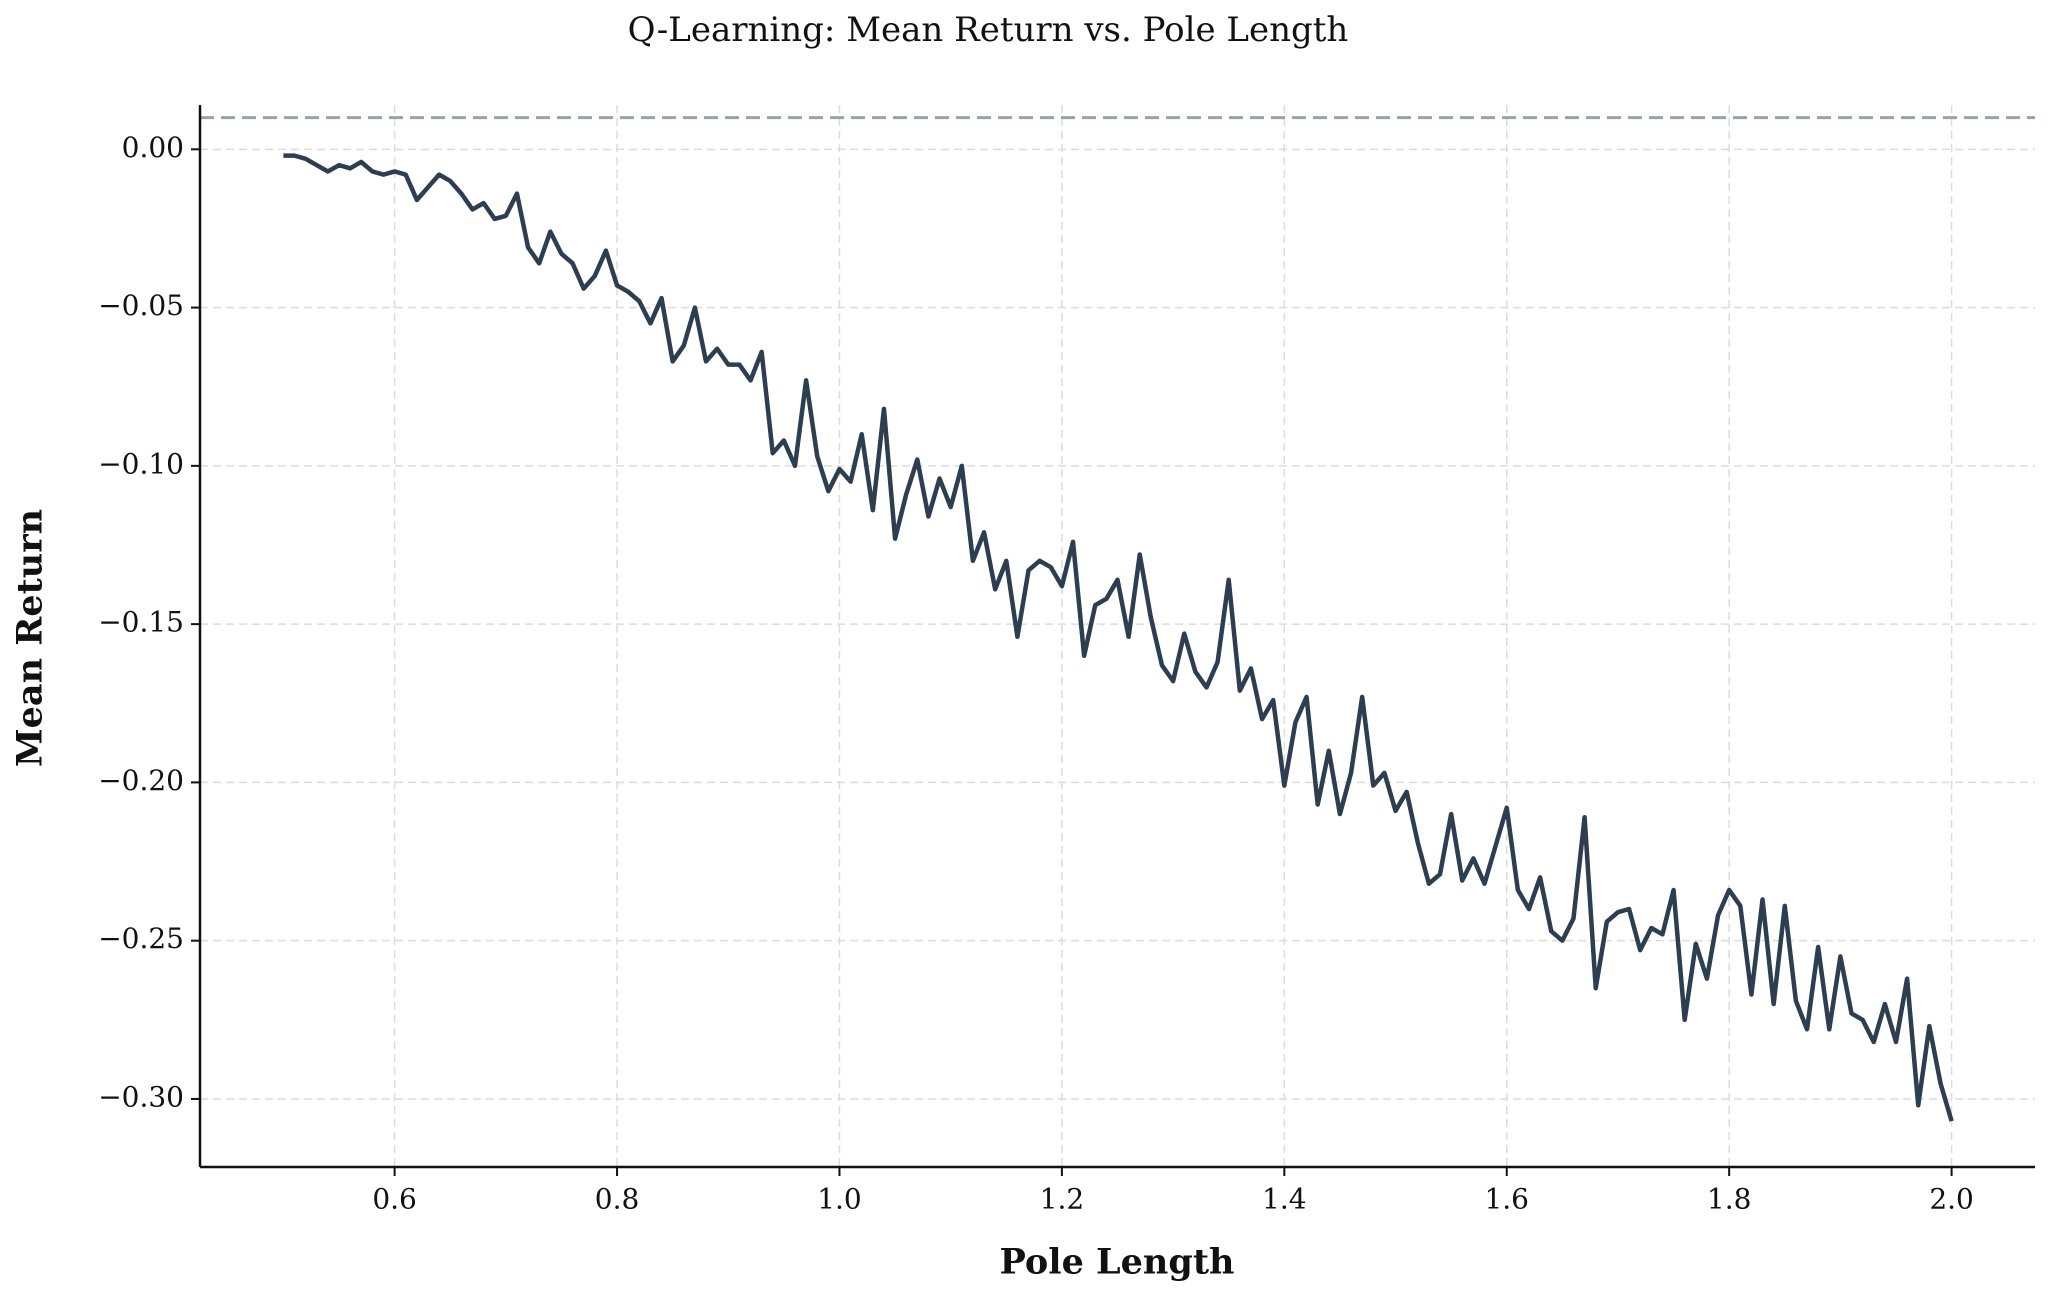 Image resolution: width=2049 pixels, height=1299 pixels. Describe the element at coordinates (141, 622) in the screenshot. I see `y-tick-label: −0.15` at that location.